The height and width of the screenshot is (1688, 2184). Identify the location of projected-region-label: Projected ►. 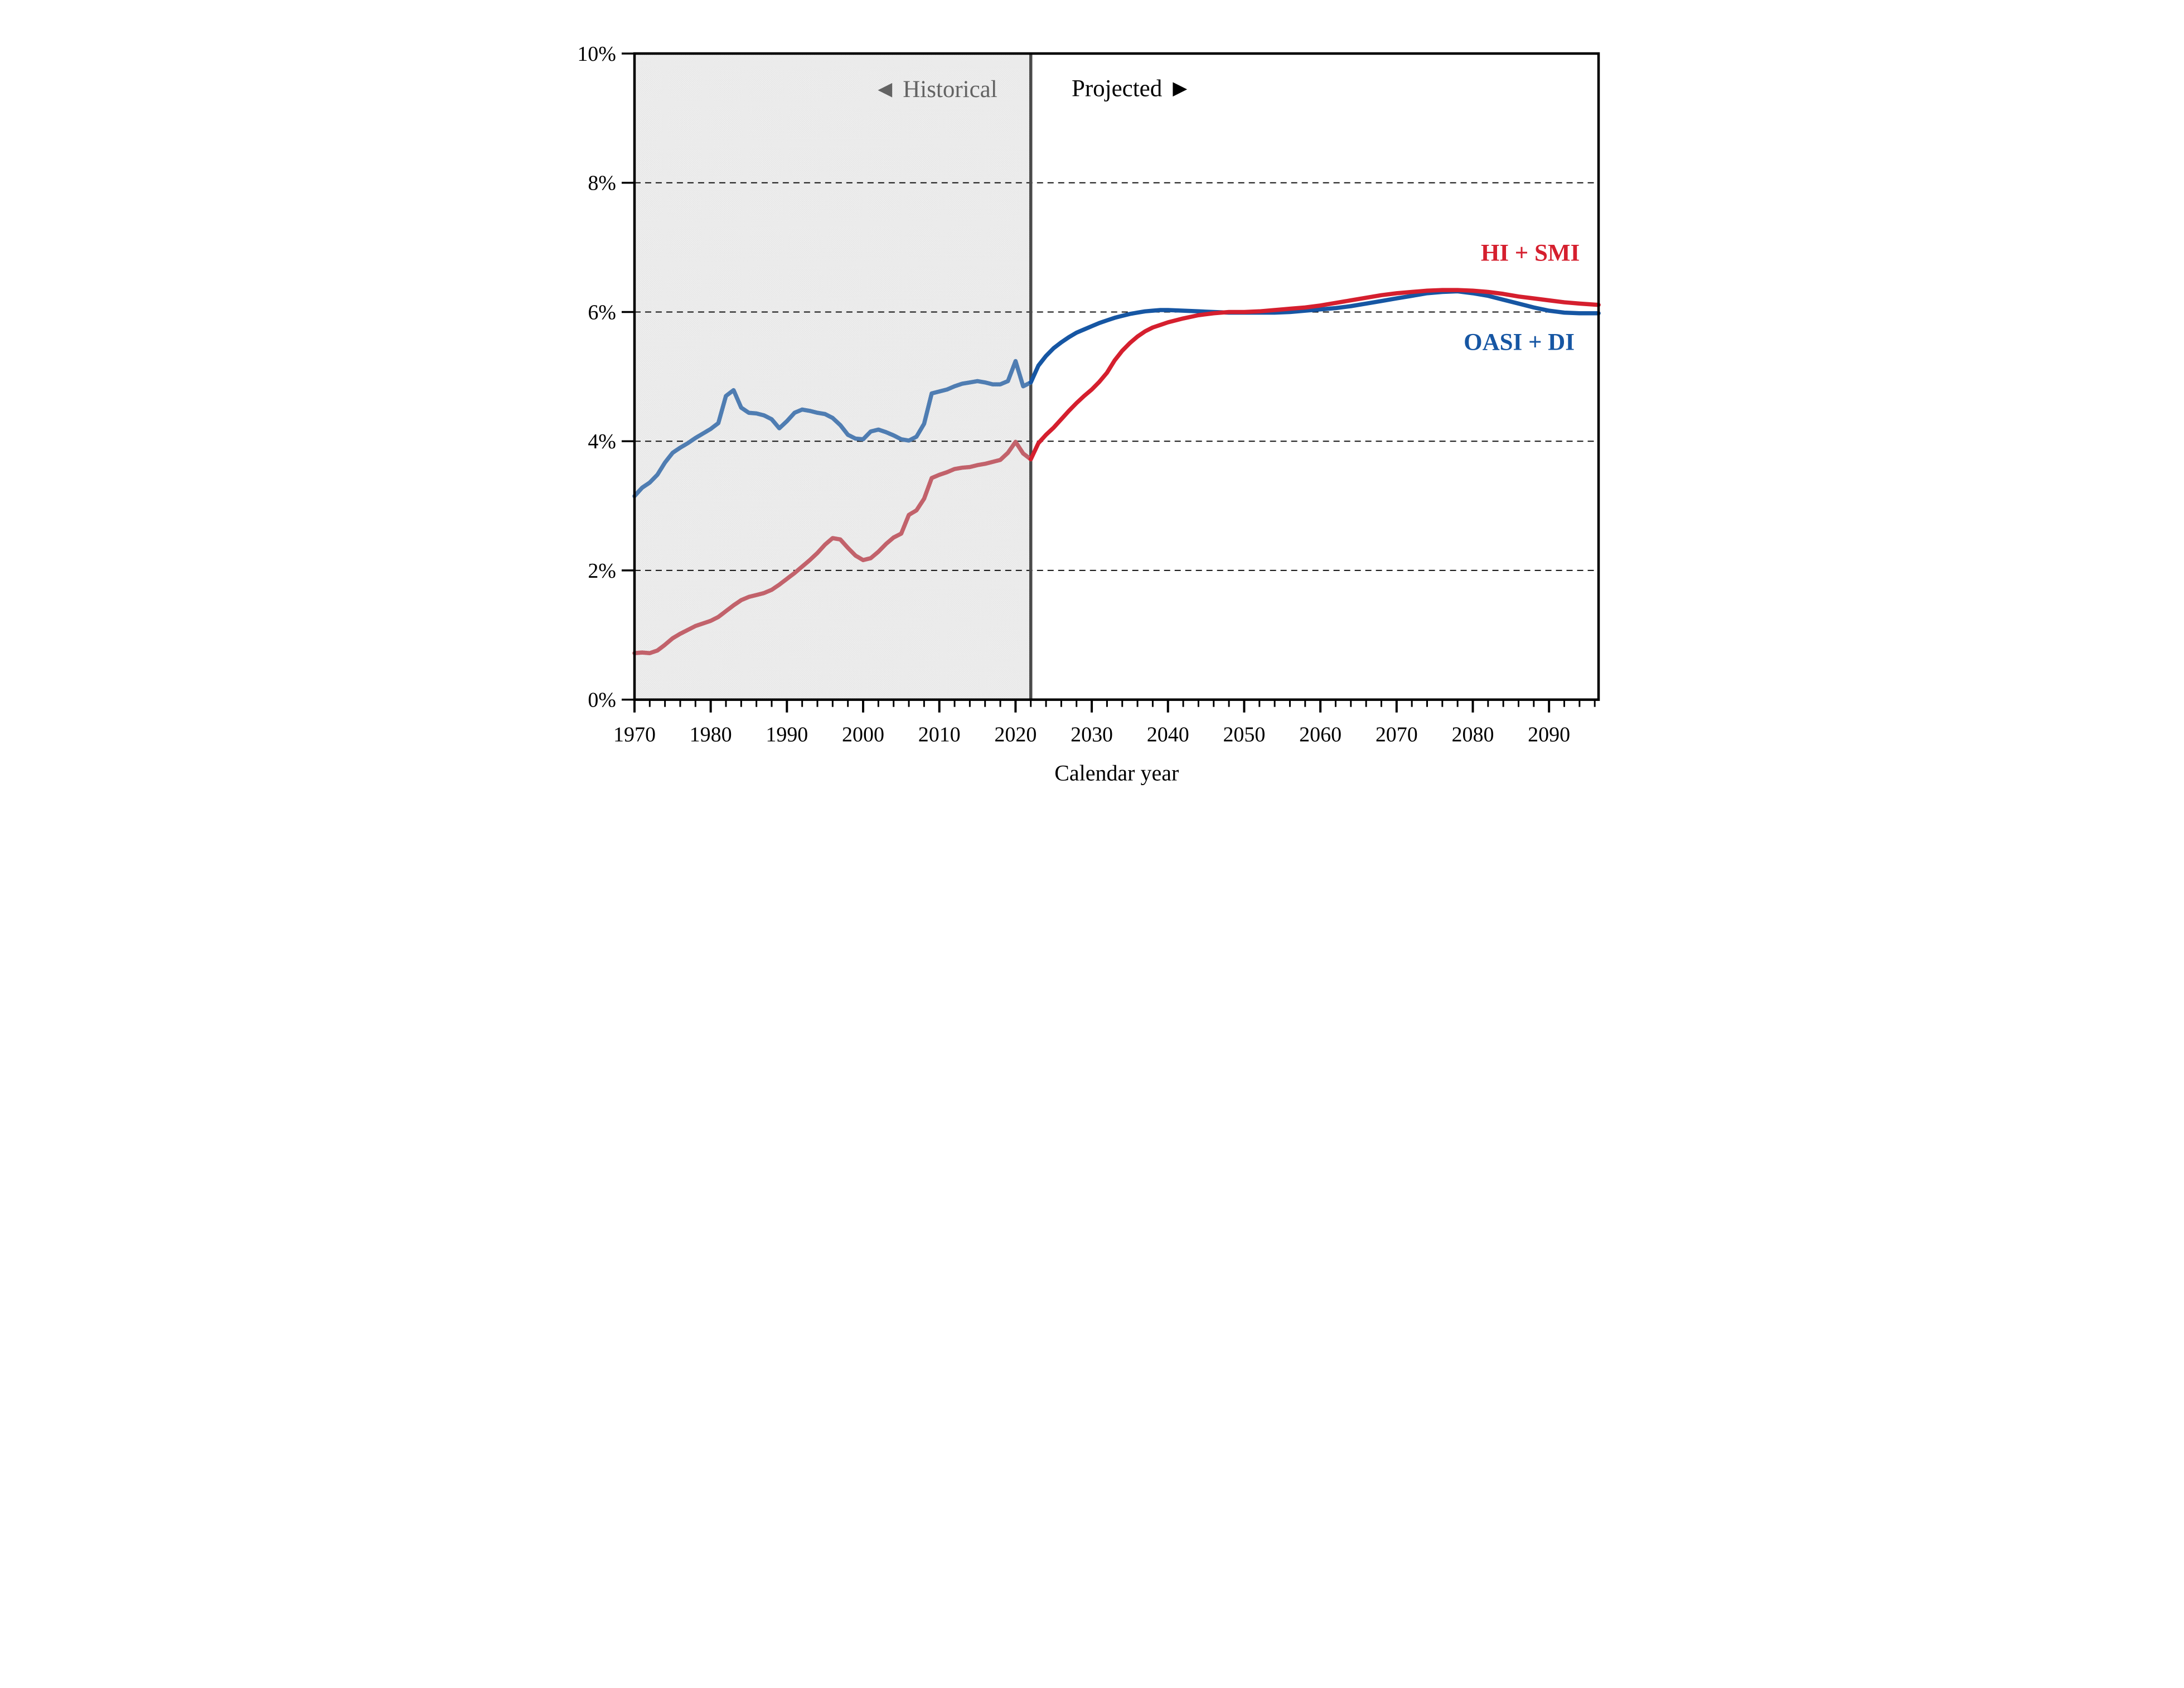
(1131, 88).